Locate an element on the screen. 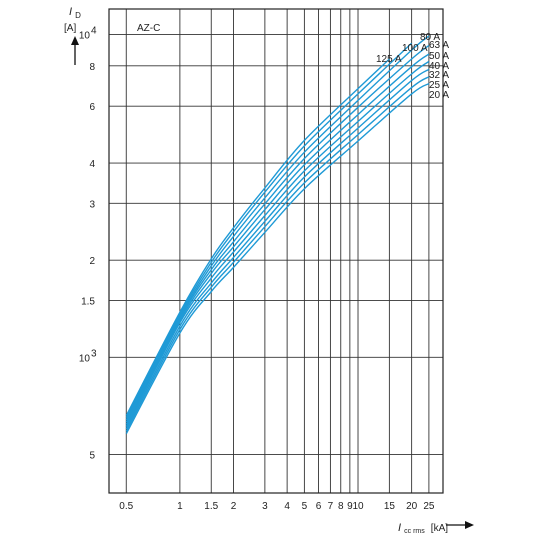 The width and height of the screenshot is (540, 540). series-label-80a: 80 A is located at coordinates (430, 37).